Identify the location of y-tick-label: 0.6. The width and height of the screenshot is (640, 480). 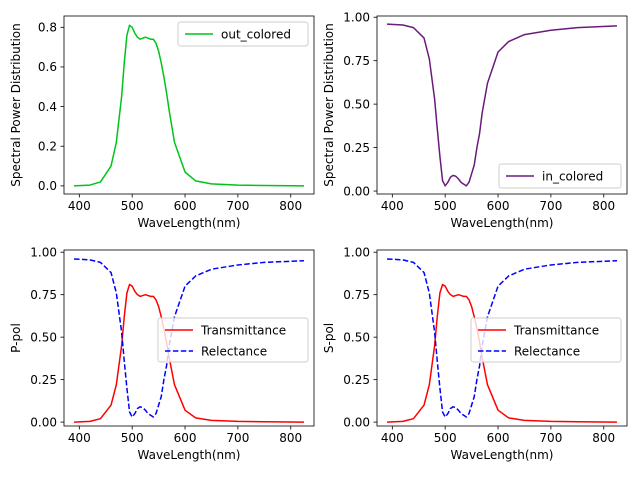
(47, 67).